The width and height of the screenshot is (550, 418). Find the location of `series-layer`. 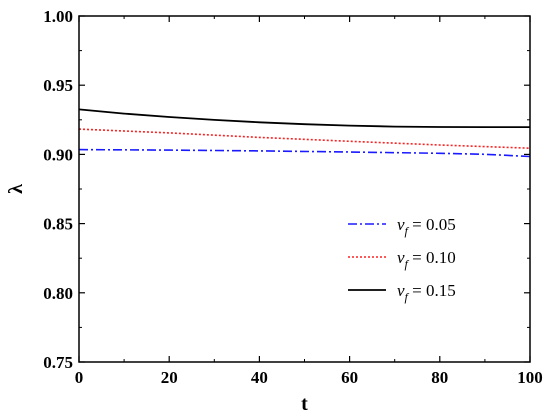

series-layer is located at coordinates (304, 133).